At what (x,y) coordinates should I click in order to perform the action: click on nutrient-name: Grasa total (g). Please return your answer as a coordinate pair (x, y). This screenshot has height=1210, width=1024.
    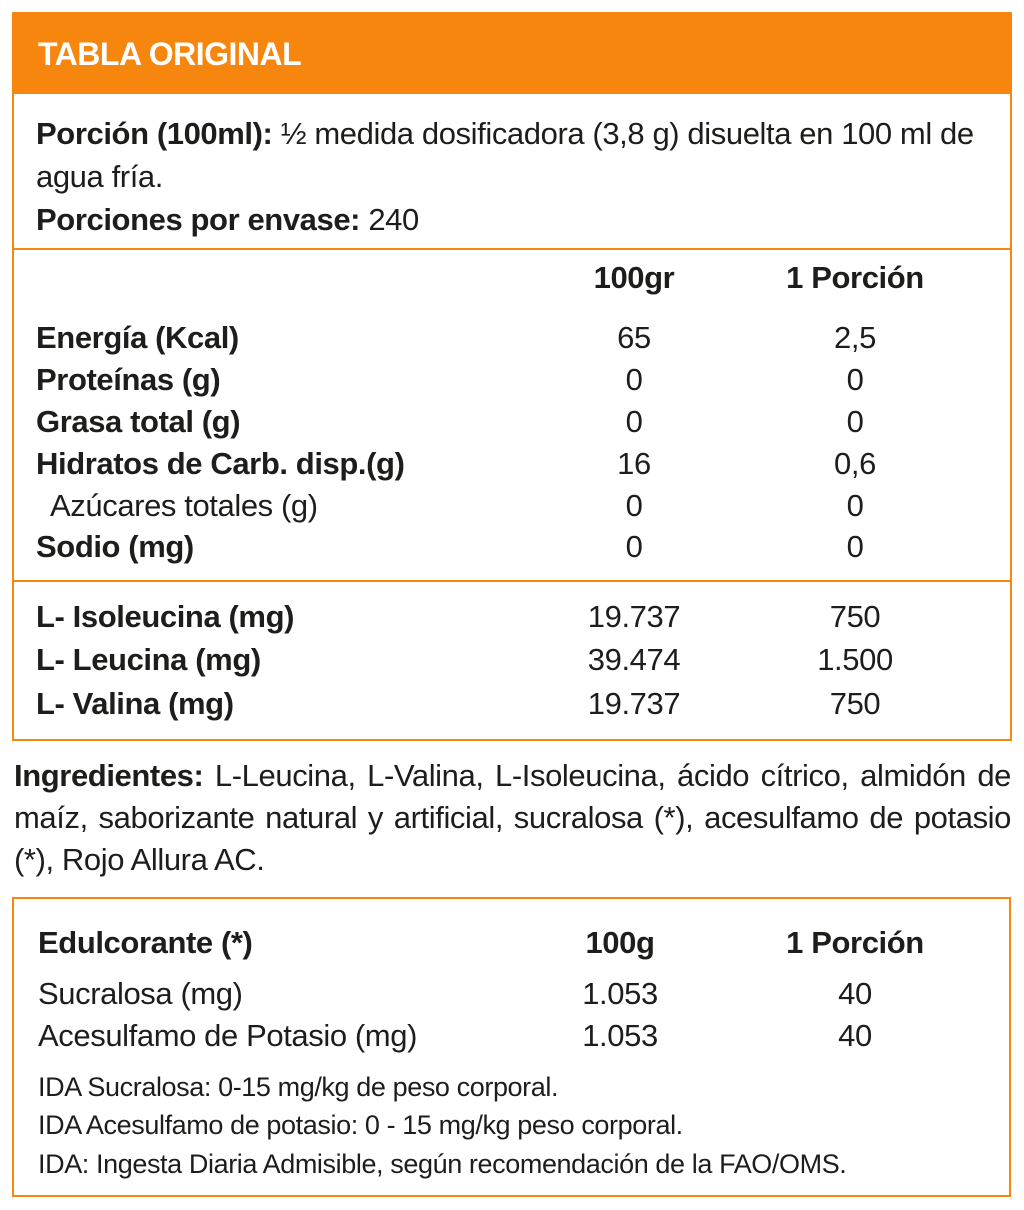
    Looking at the image, I should click on (138, 421).